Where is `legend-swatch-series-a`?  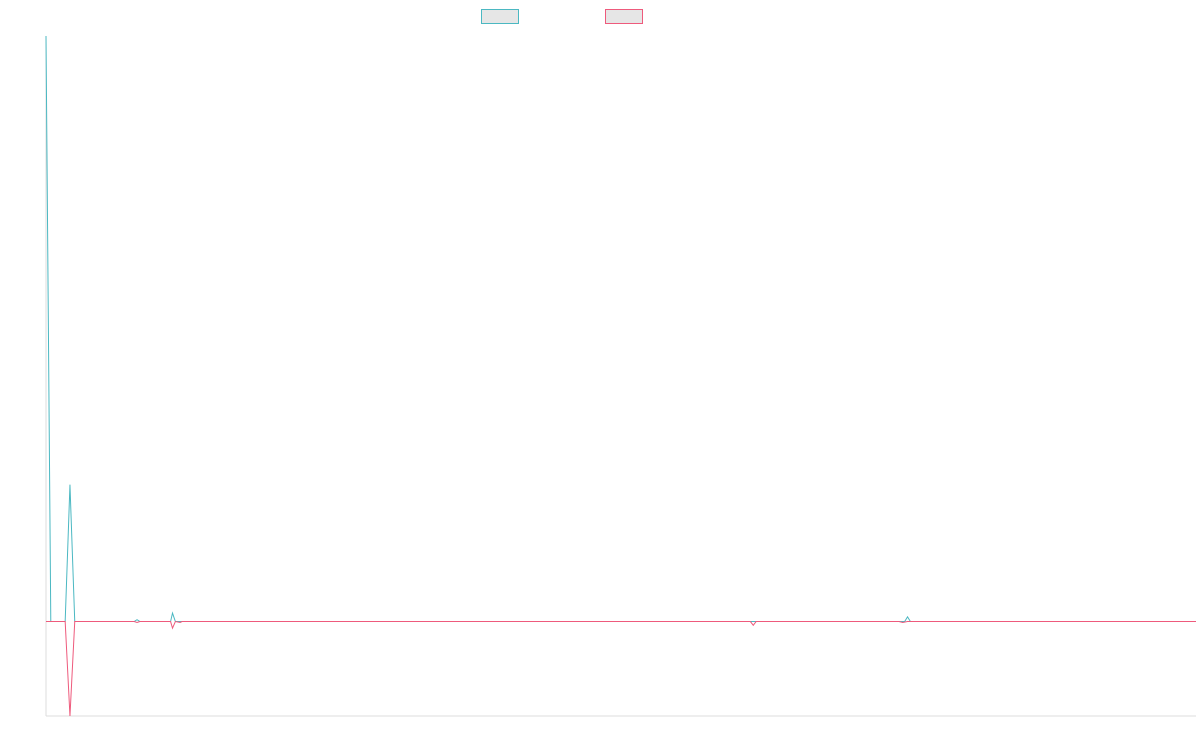
legend-swatch-series-a is located at coordinates (500, 16).